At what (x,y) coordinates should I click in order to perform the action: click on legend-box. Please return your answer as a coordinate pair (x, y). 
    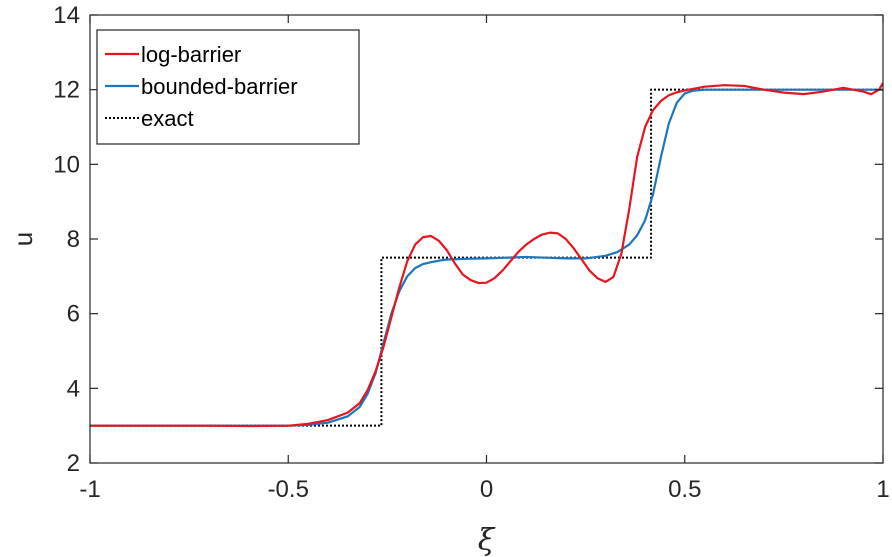
    Looking at the image, I should click on (228, 87).